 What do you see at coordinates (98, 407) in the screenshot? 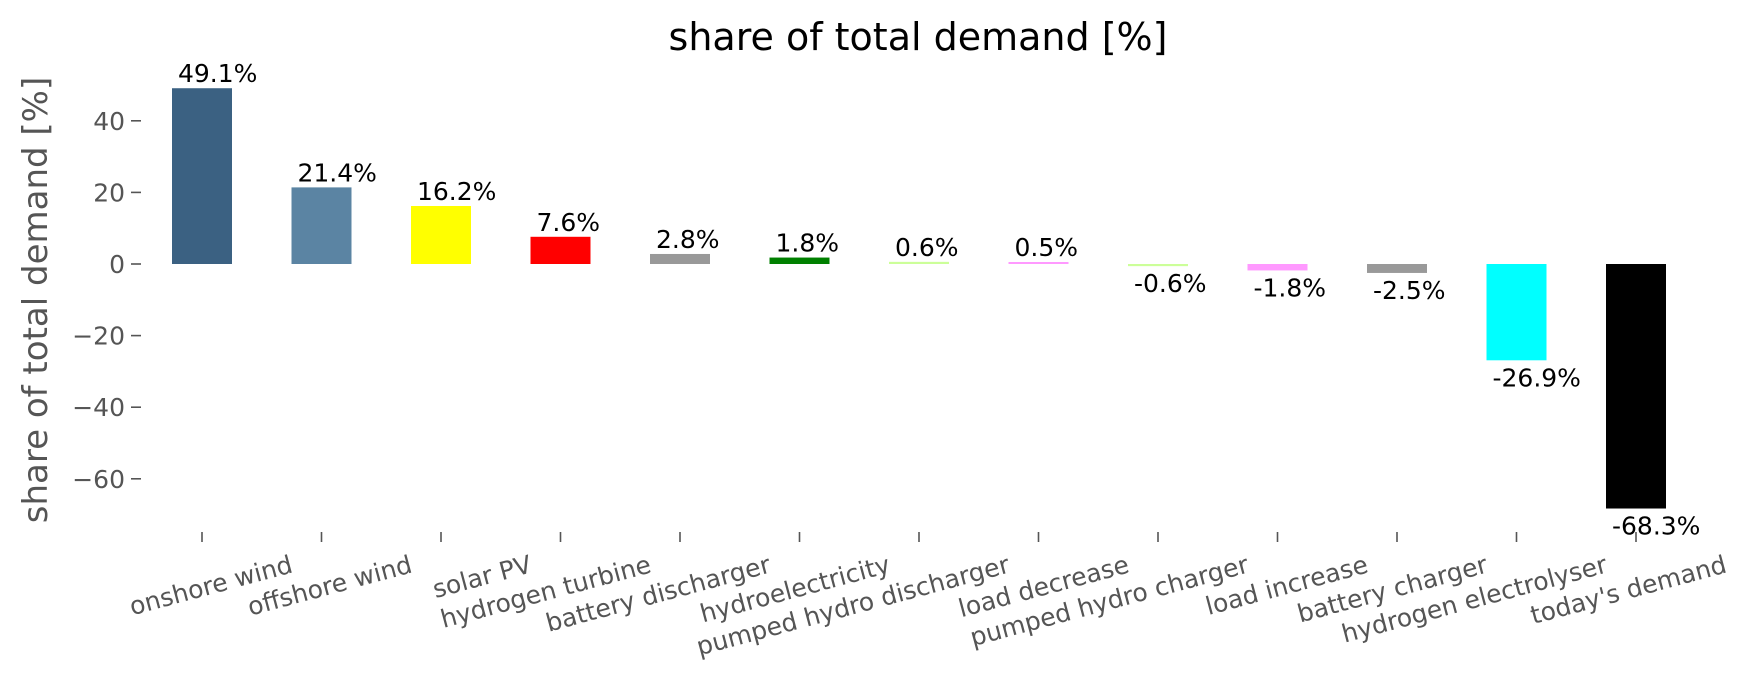
I see `y-tick-label: −40` at bounding box center [98, 407].